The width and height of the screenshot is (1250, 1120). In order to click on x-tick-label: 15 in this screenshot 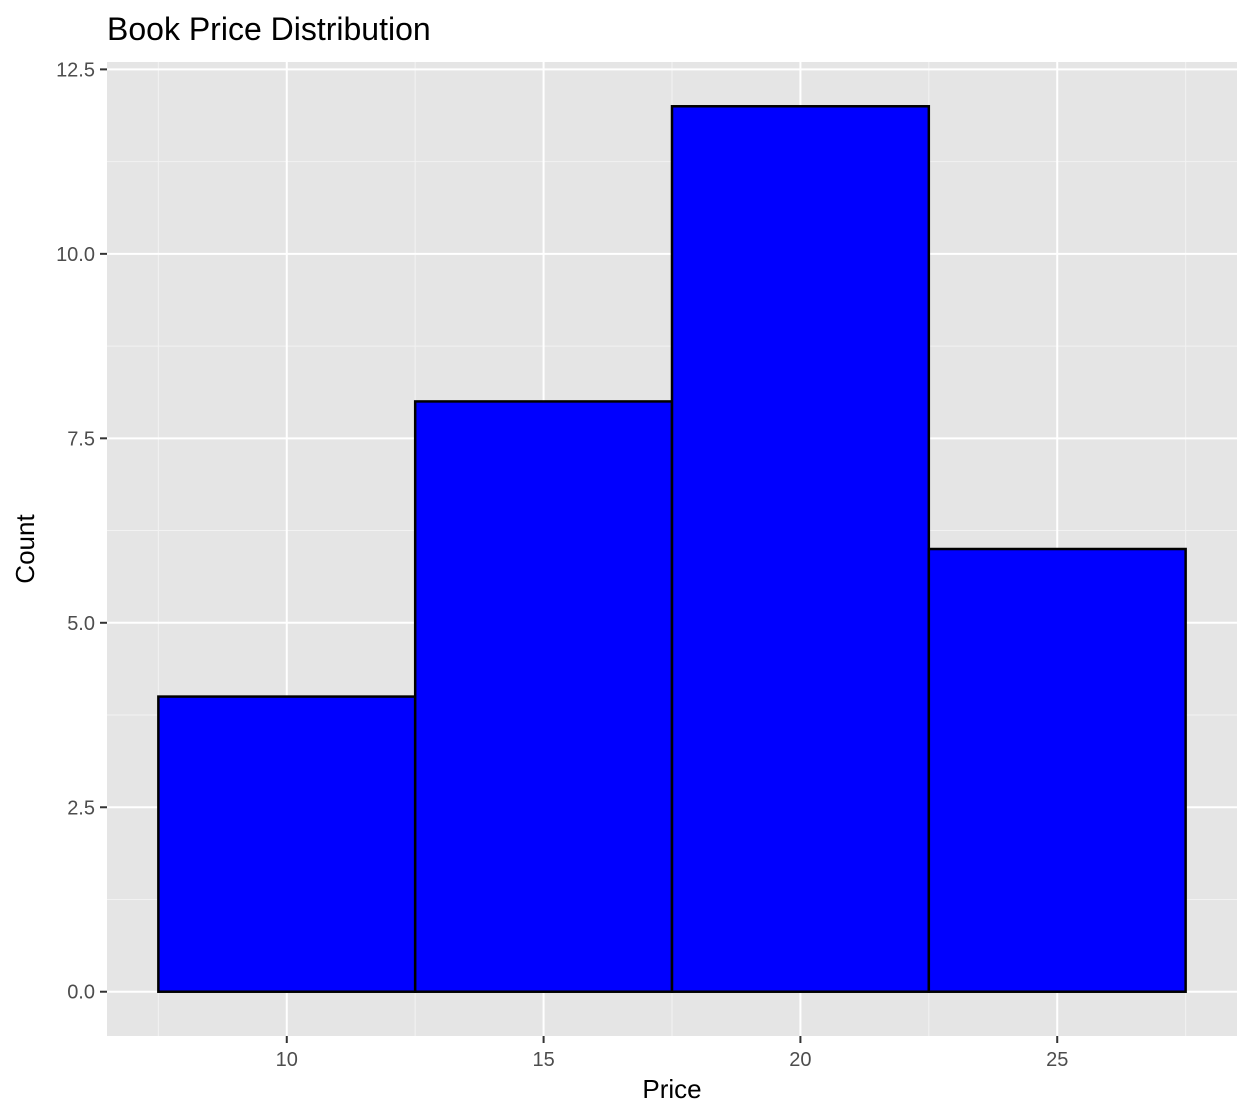, I will do `click(543, 1060)`.